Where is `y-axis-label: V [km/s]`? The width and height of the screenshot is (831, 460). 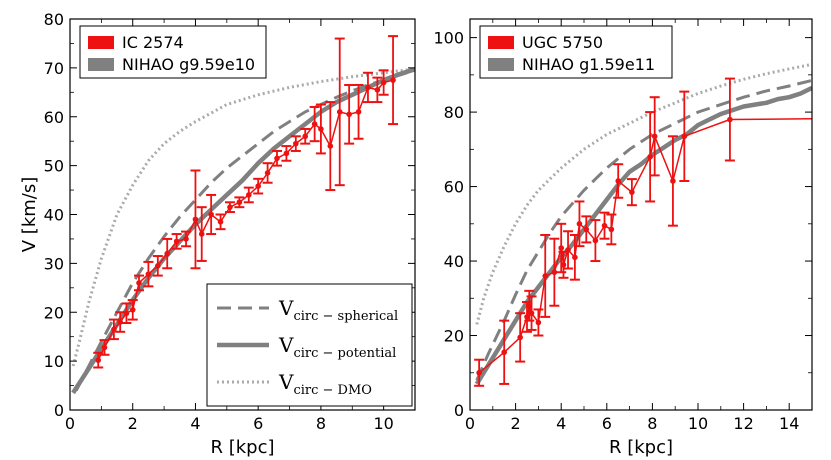
y-axis-label: V [km/s] is located at coordinates (29, 214).